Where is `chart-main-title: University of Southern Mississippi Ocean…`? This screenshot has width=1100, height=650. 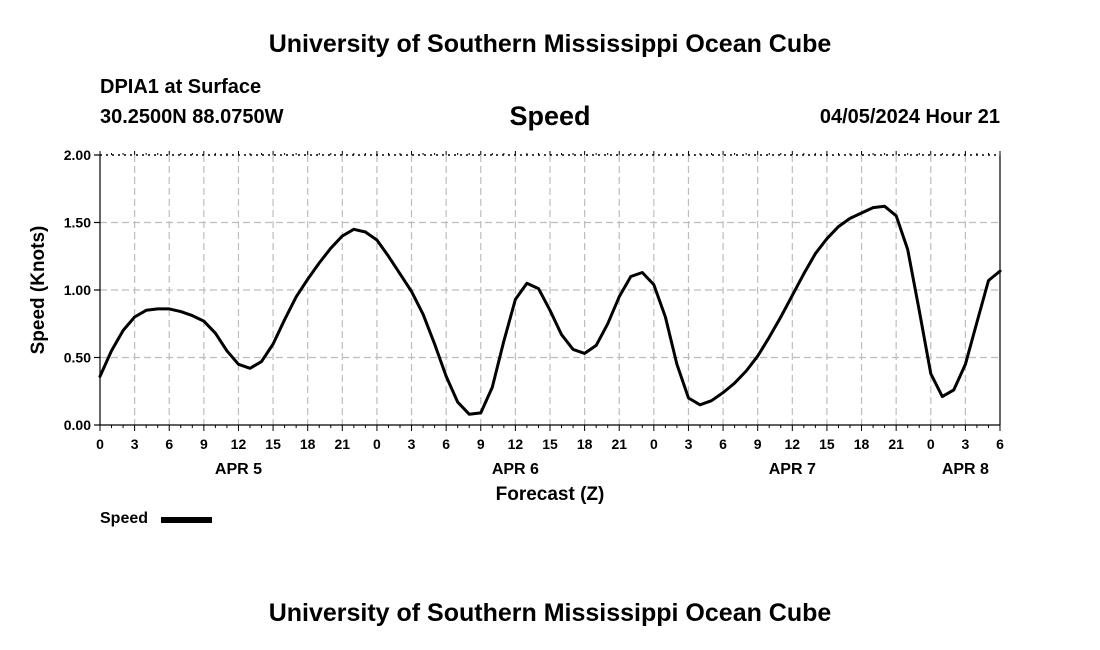 chart-main-title: University of Southern Mississippi Ocean… is located at coordinates (550, 44).